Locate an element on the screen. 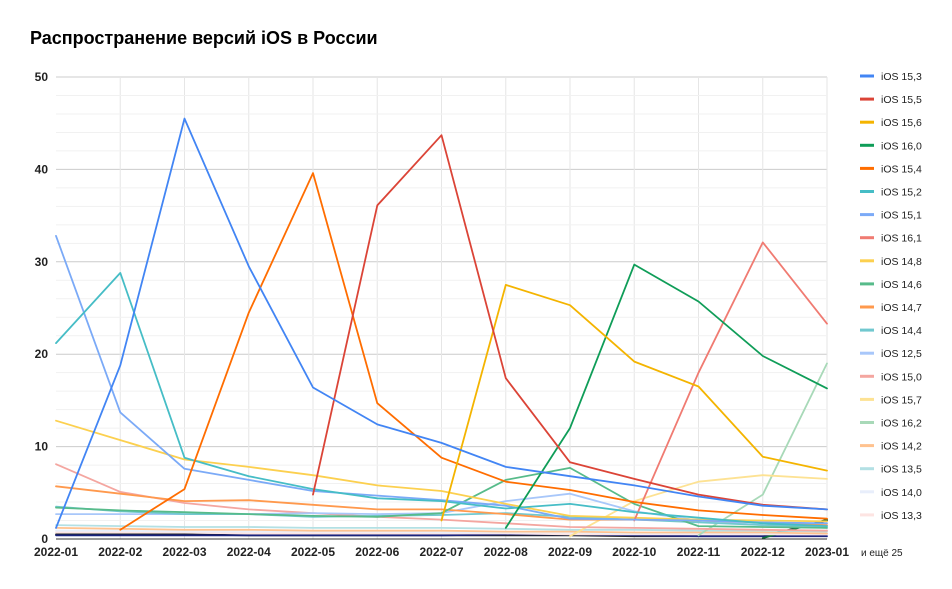 This screenshot has height=589, width=952. y-tick-label: 10 is located at coordinates (42, 447).